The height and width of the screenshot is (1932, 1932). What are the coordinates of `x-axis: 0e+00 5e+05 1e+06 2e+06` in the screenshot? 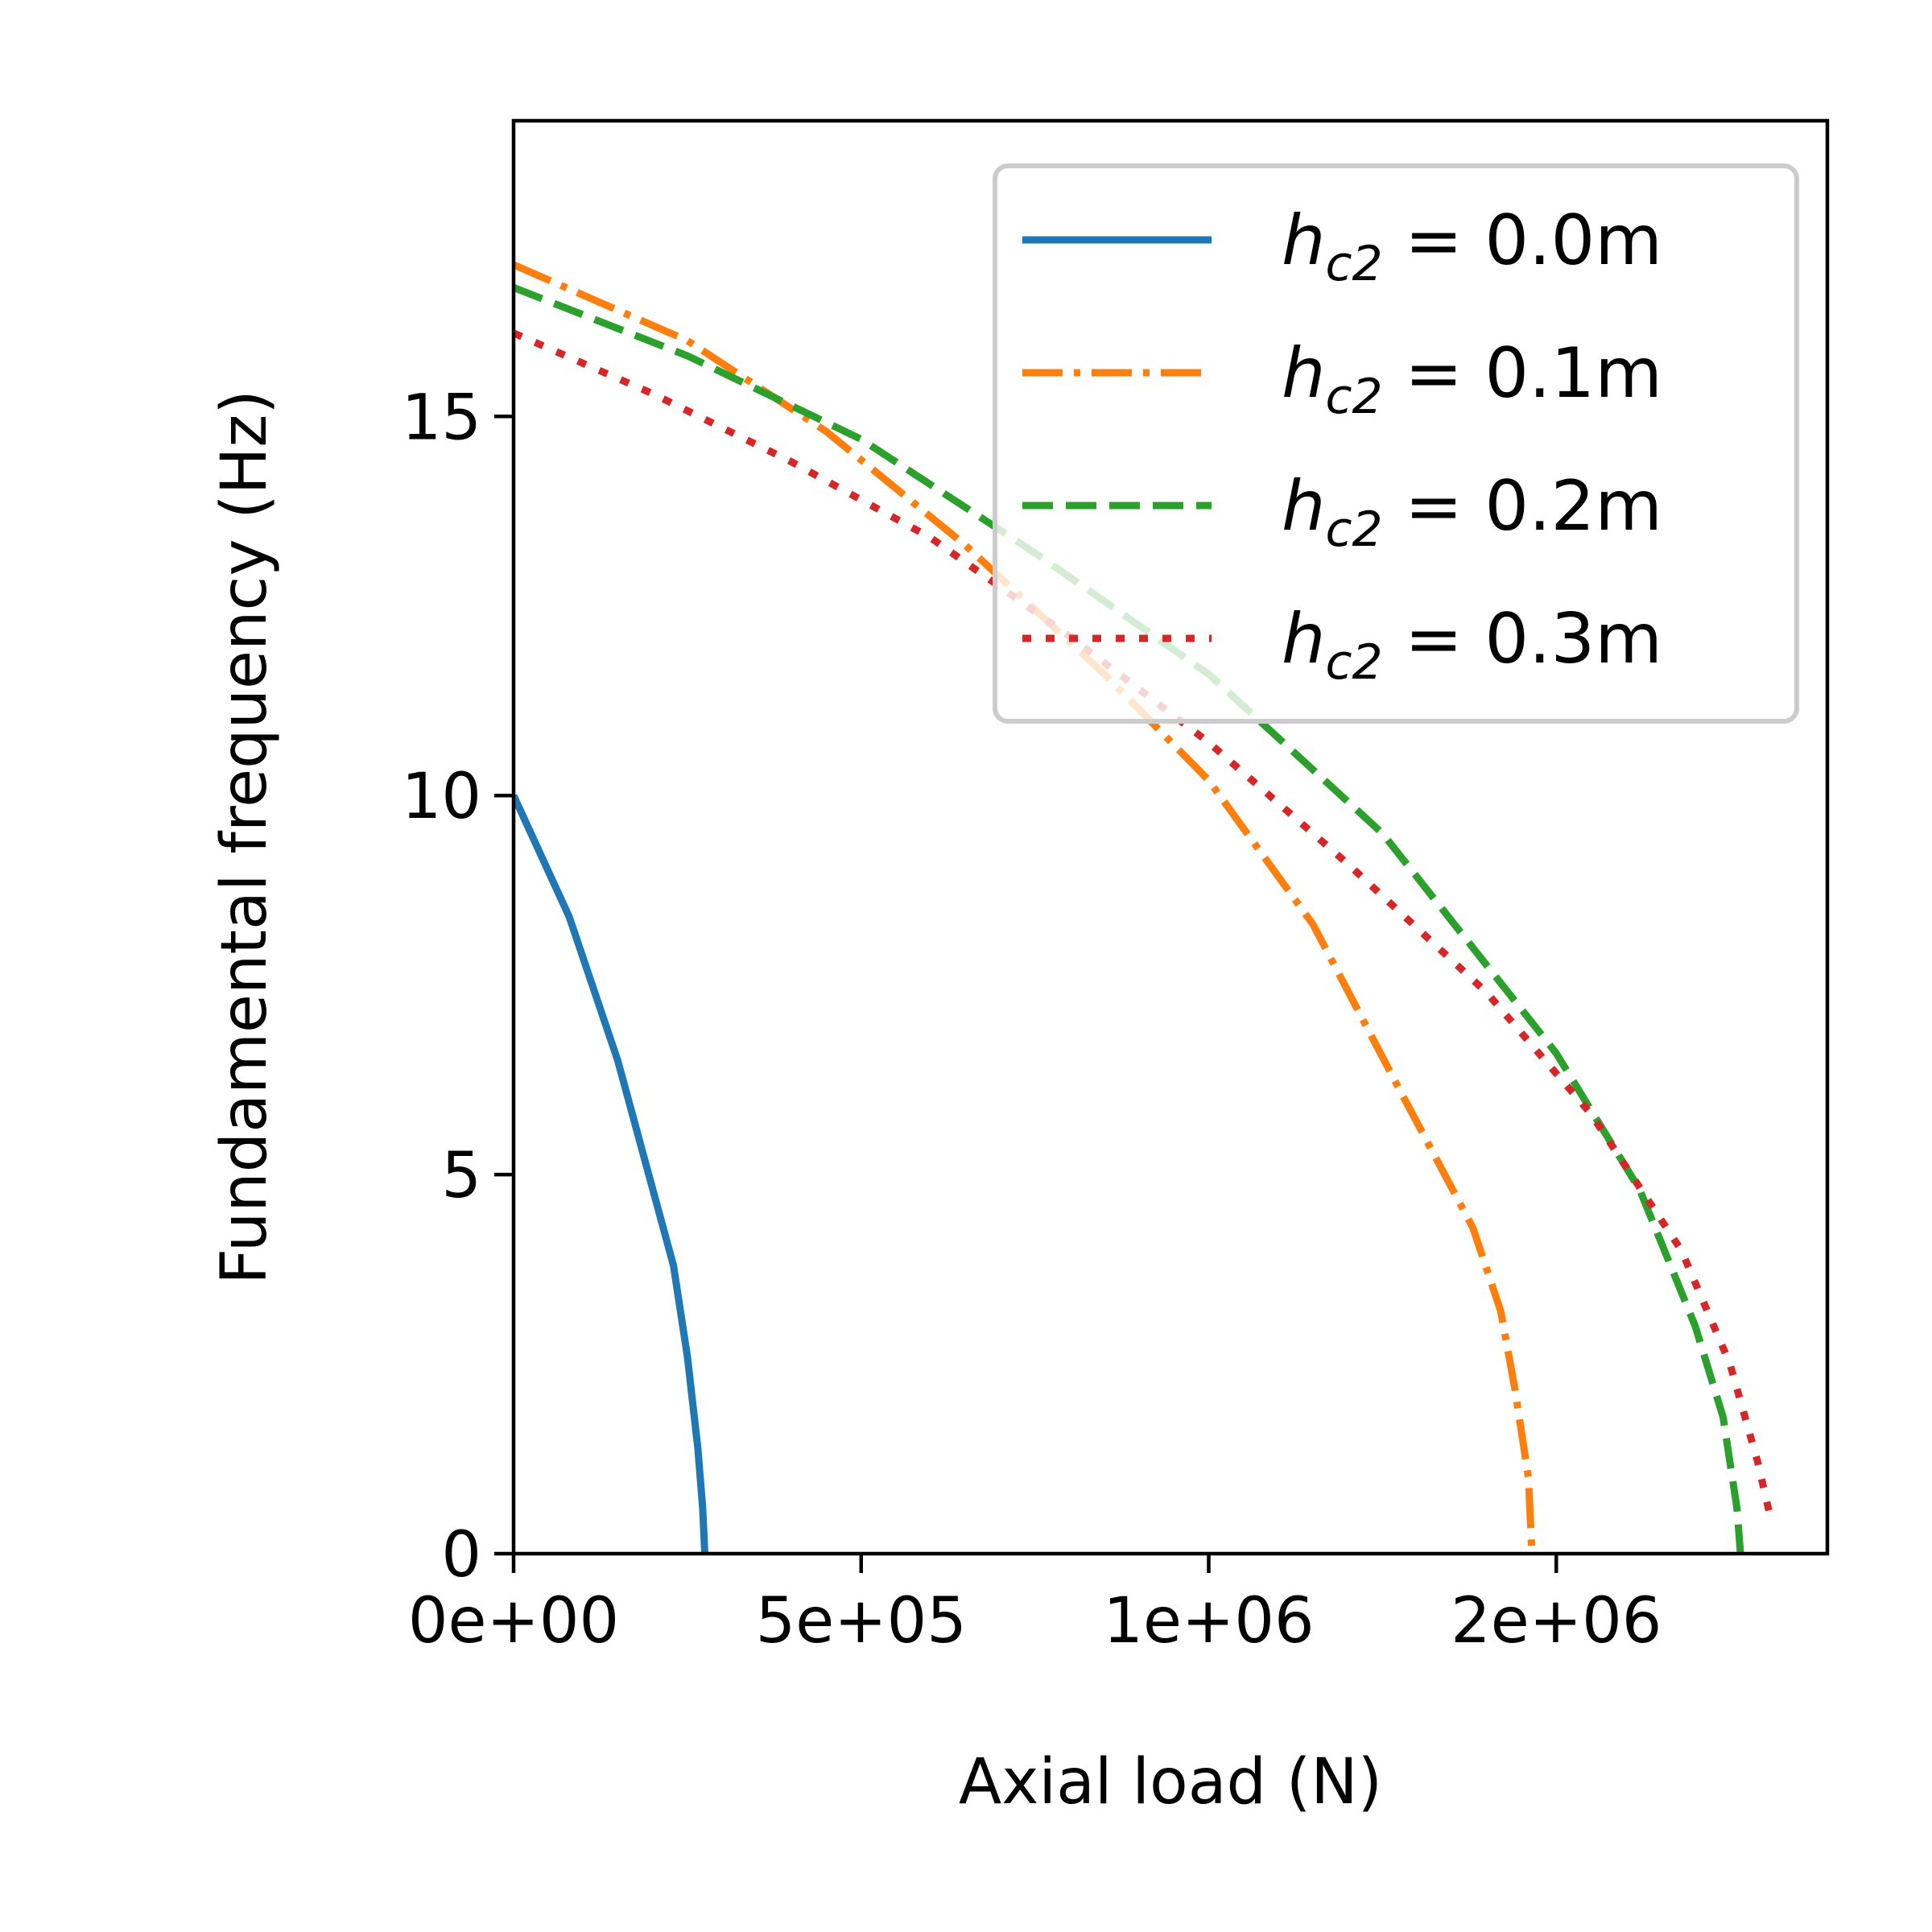 It's located at (1035, 1605).